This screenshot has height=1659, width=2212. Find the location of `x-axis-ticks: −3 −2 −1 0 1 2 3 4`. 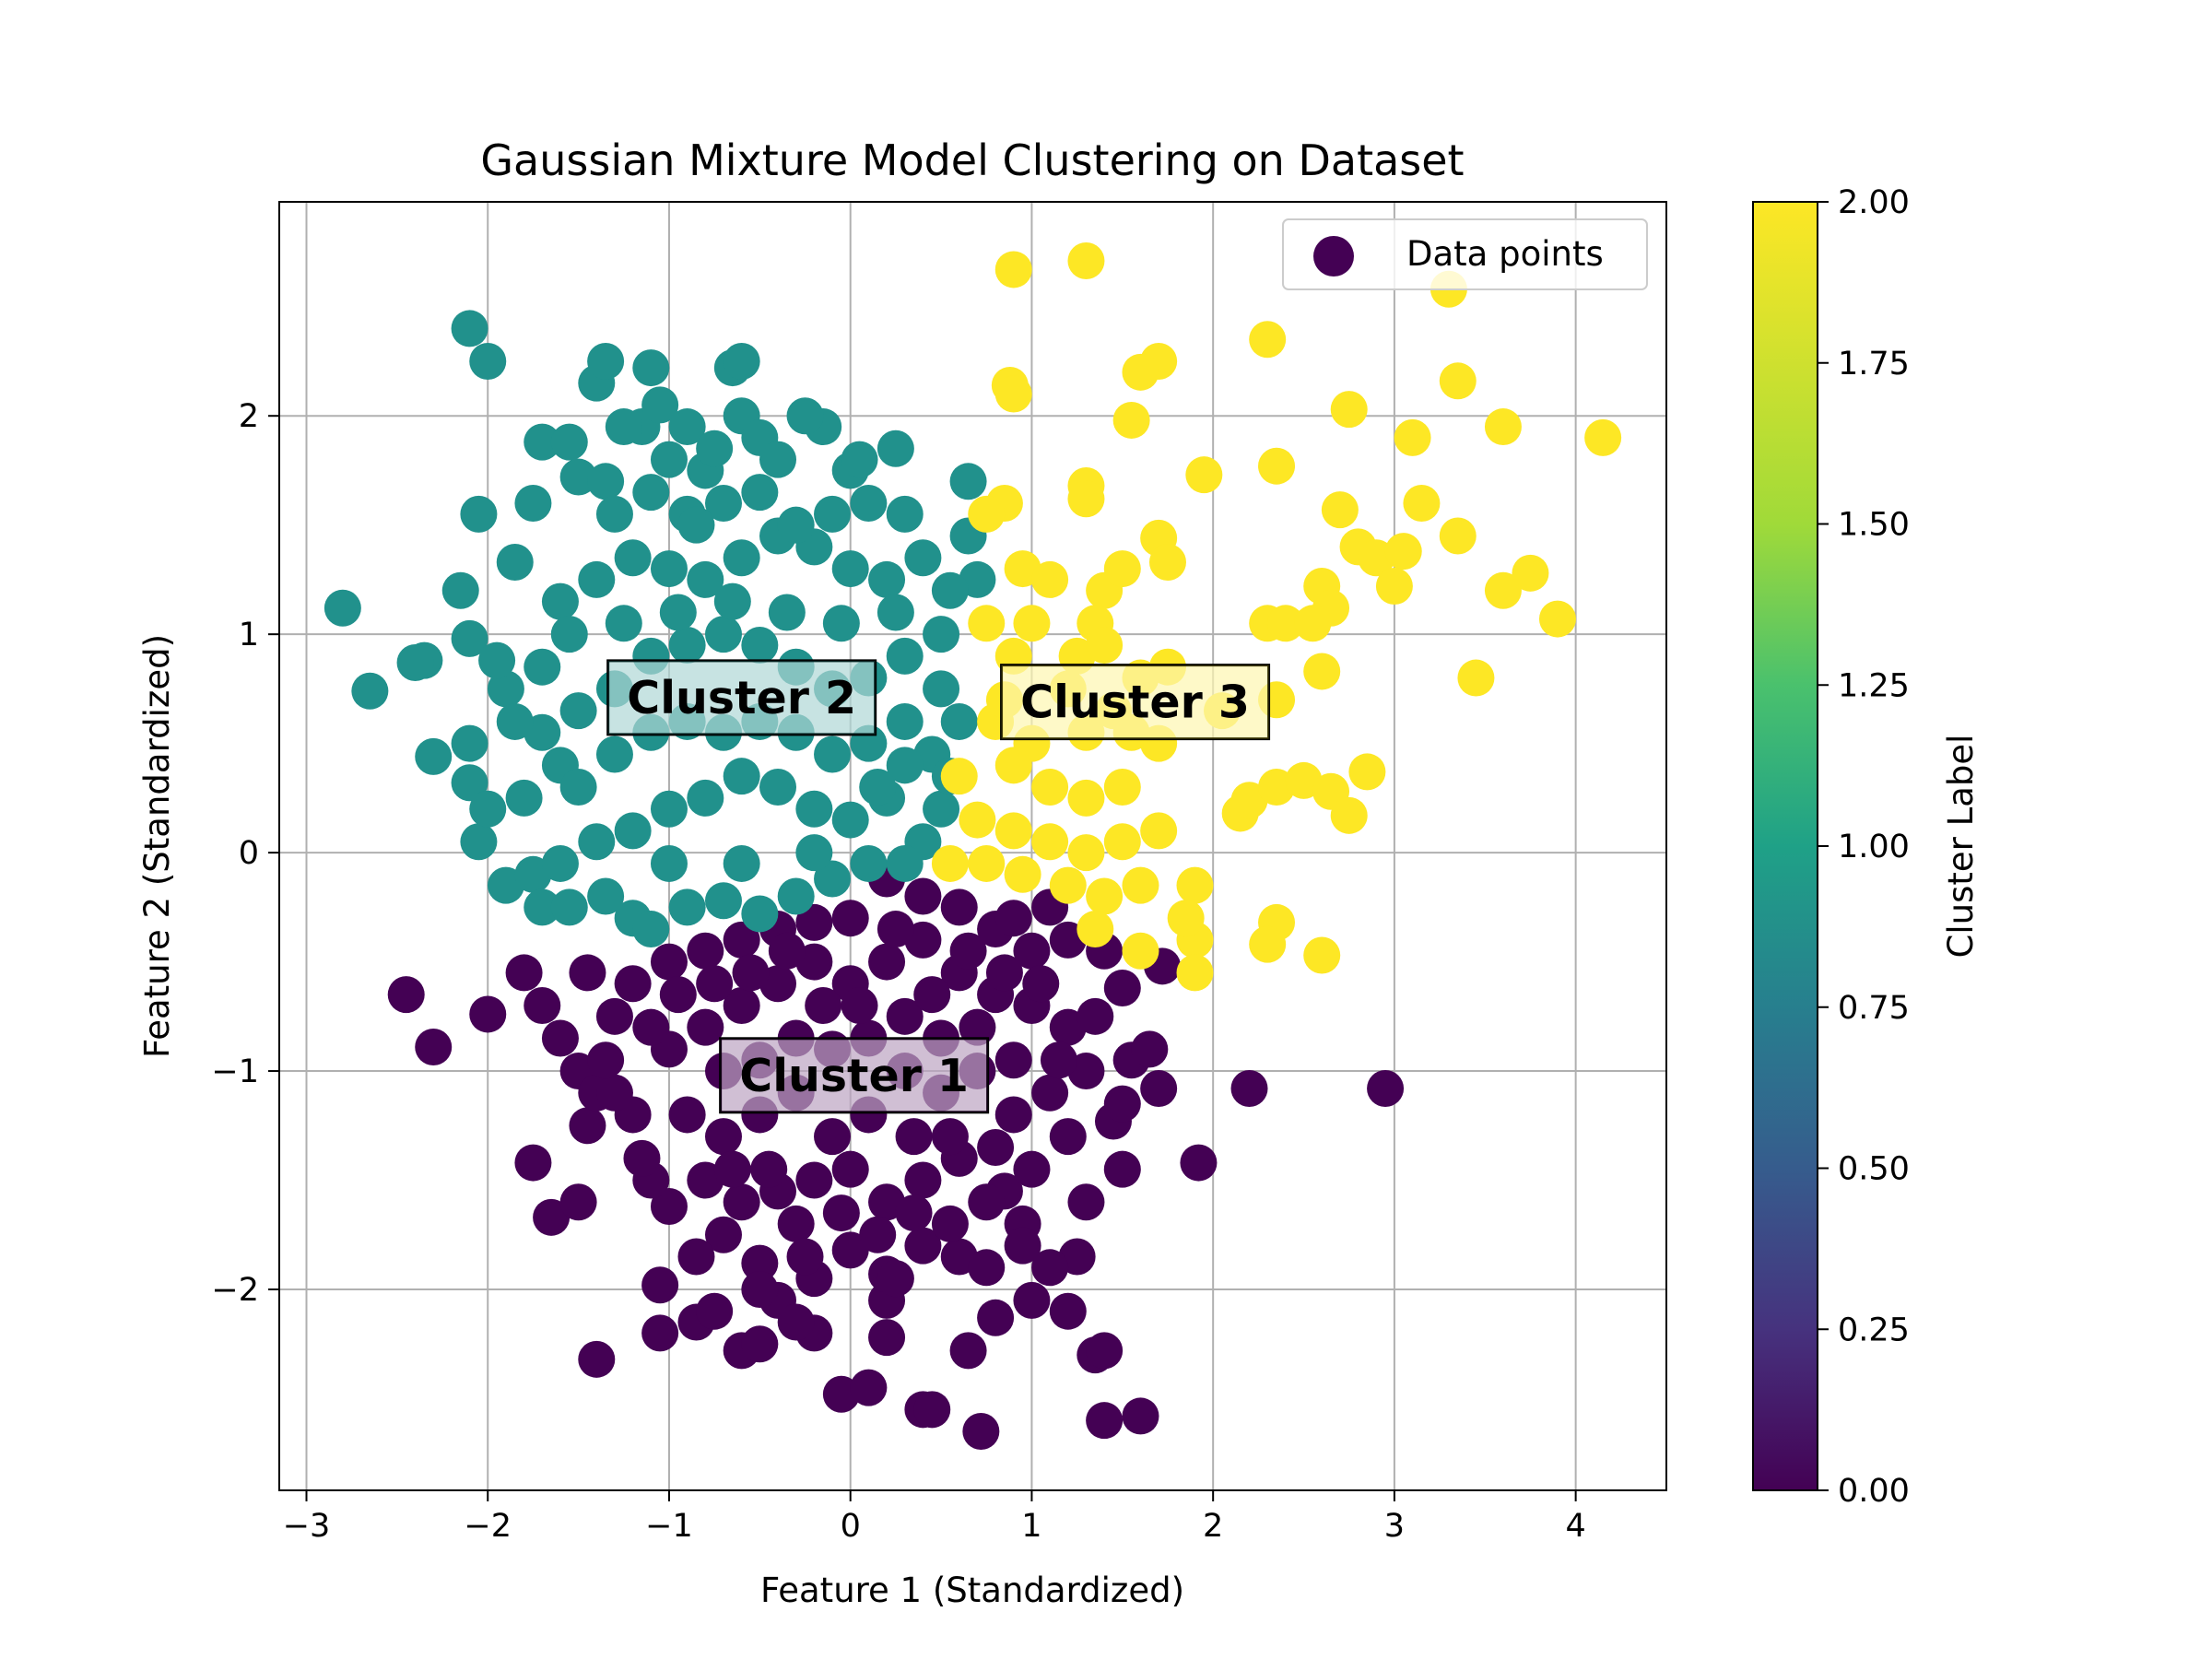

x-axis-ticks: −3 −2 −1 0 1 2 3 4 is located at coordinates (934, 1517).